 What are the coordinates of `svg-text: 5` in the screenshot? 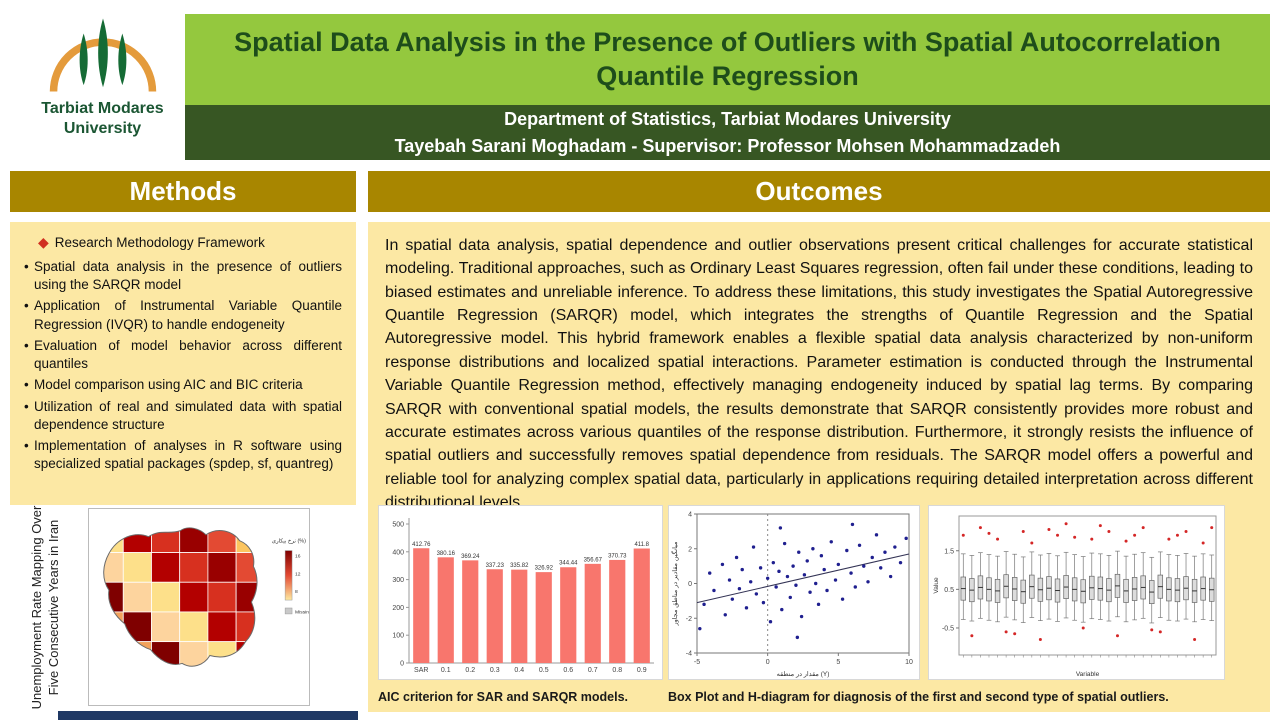 It's located at (838, 662).